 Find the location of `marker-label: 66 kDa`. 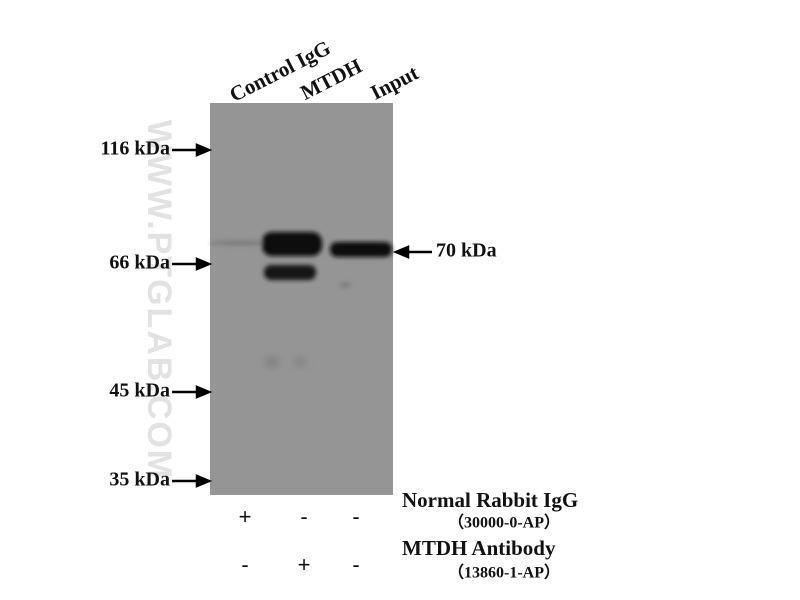

marker-label: 66 kDa is located at coordinates (139, 263).